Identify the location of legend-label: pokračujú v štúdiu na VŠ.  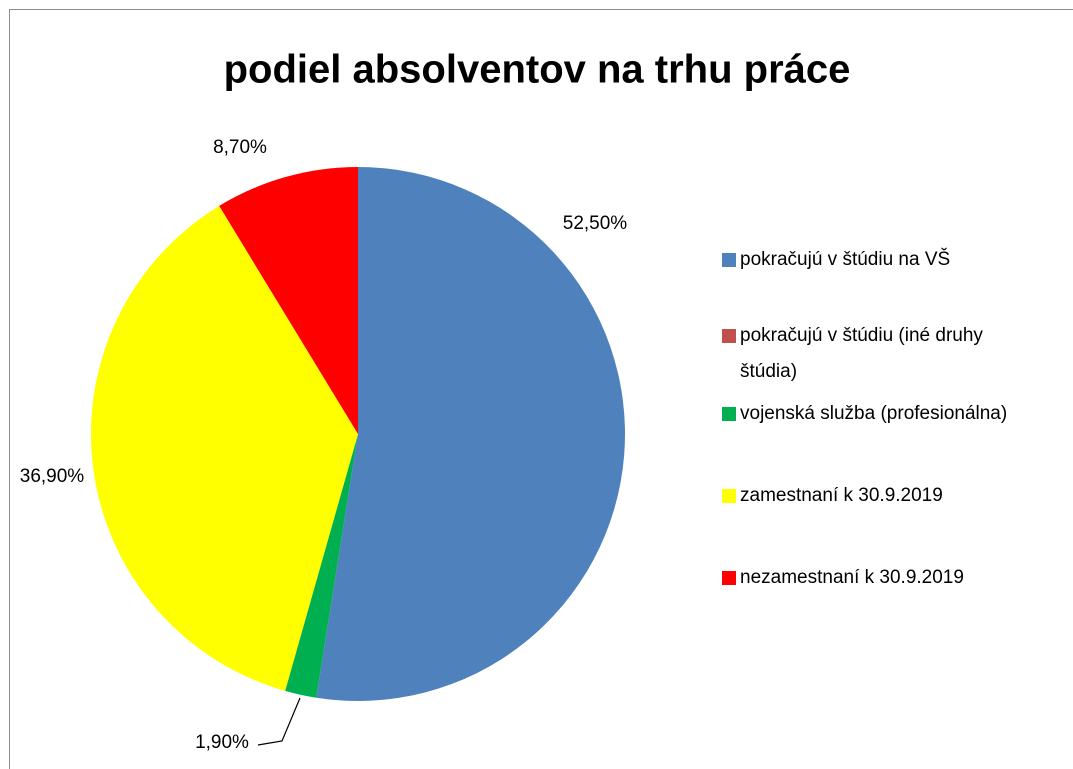
(845, 259).